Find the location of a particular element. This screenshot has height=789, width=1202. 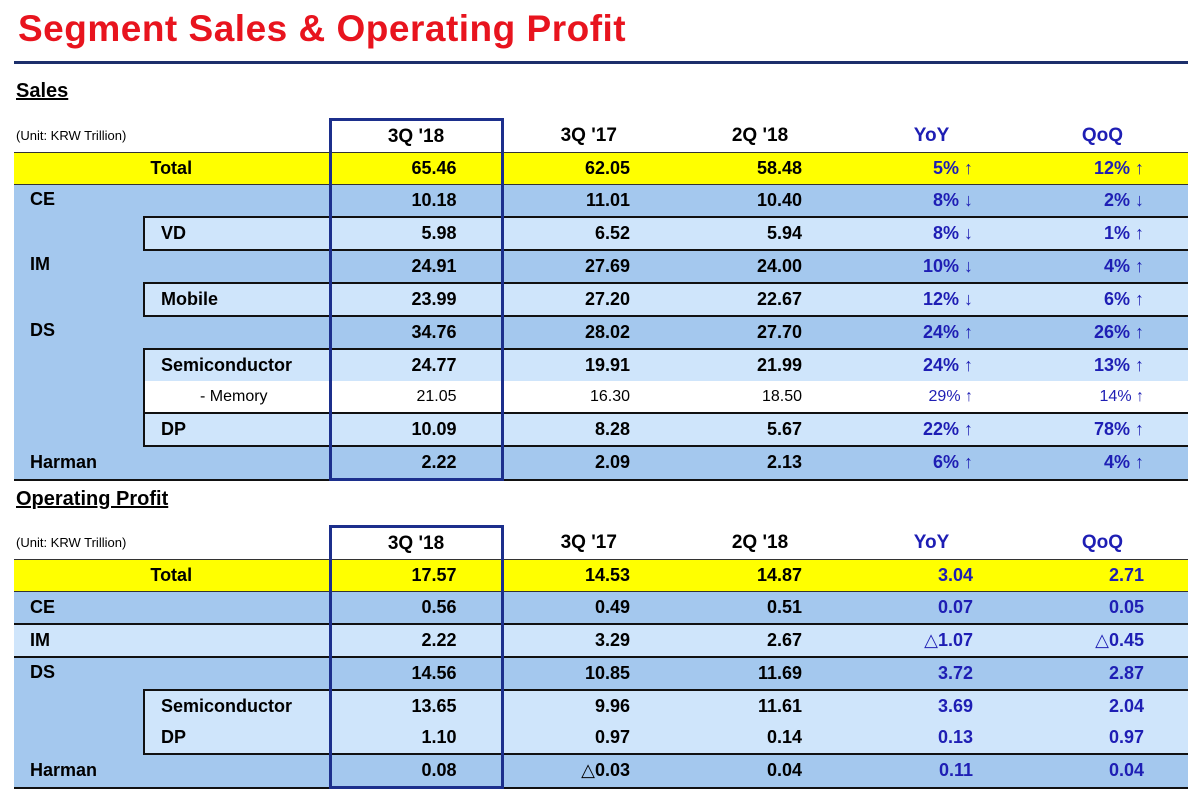

sales-row-mobile: Mobile 23.99 27.20 22.67 12% ↓ 6% ↑ is located at coordinates (601, 299).